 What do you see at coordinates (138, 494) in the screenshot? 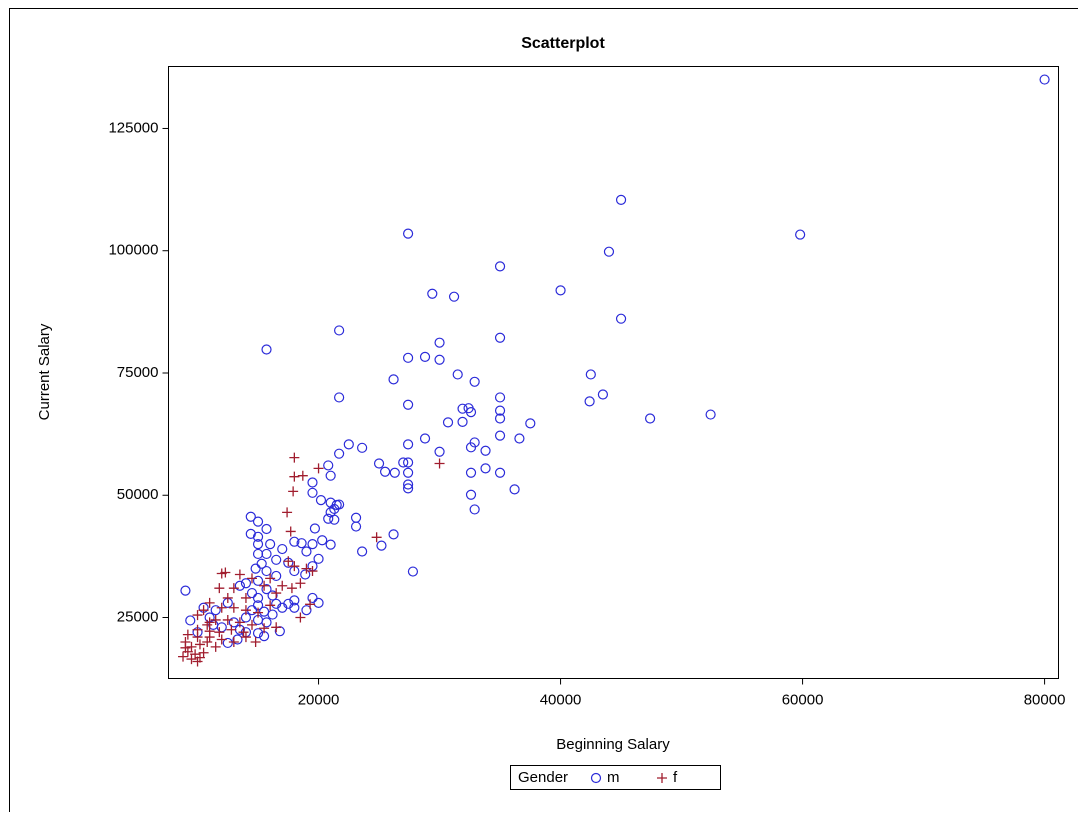
I see `y-tick-label: 50000` at bounding box center [138, 494].